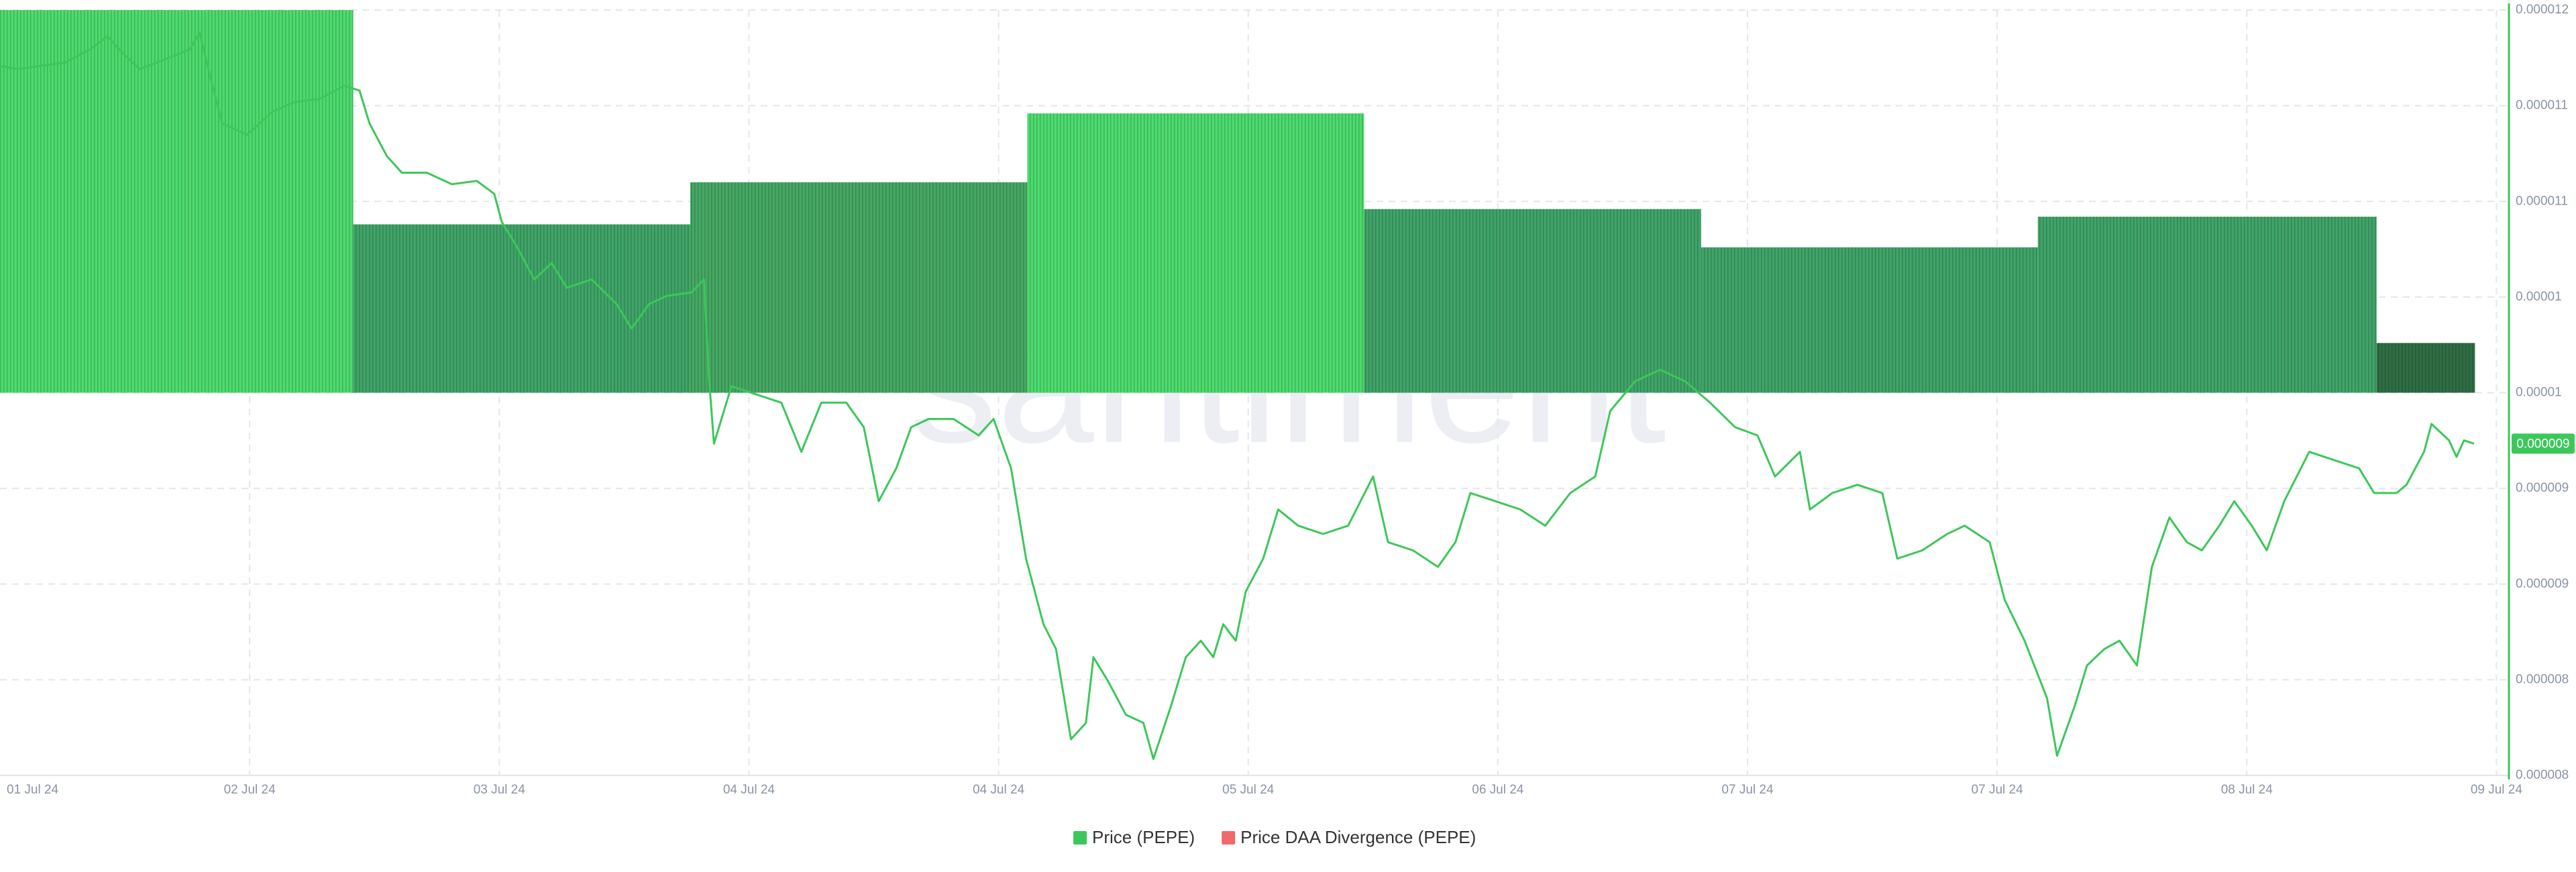 This screenshot has width=2576, height=872. What do you see at coordinates (1248, 790) in the screenshot?
I see `x-tick-label: 05 Jul 24` at bounding box center [1248, 790].